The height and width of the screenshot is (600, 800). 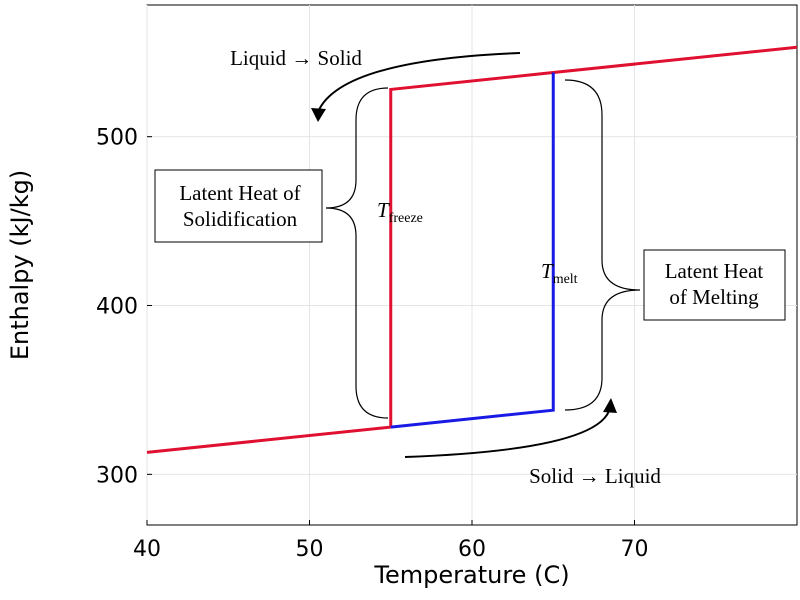 I want to click on y-tick-label: 500, so click(x=117, y=138).